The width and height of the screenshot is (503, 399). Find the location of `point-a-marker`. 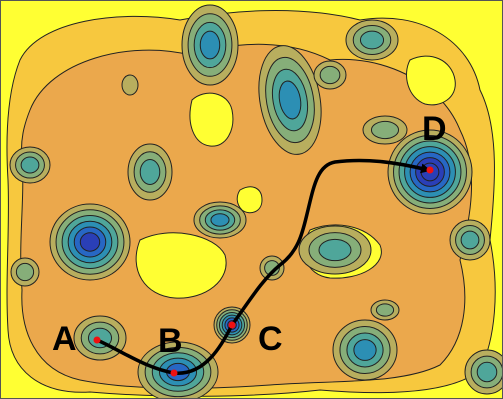

point-a-marker is located at coordinates (97, 340).